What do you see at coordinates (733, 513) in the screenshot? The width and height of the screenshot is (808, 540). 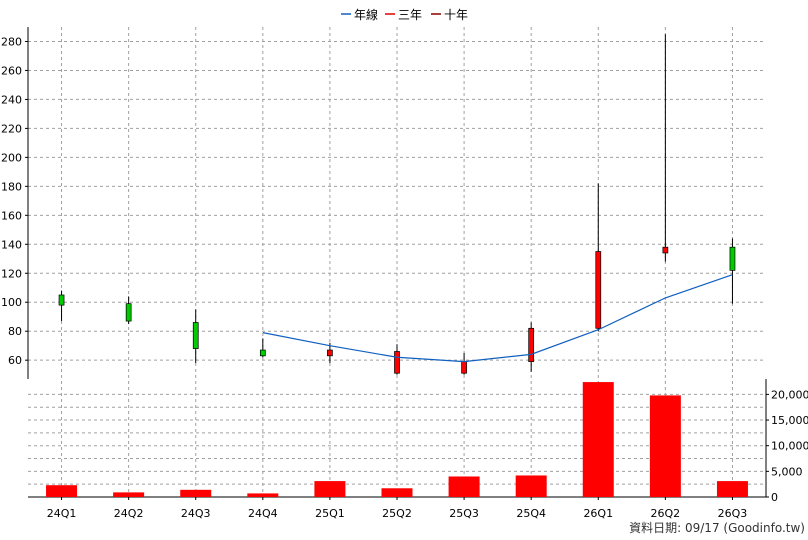 I see `x-tick-label: 26Q3` at bounding box center [733, 513].